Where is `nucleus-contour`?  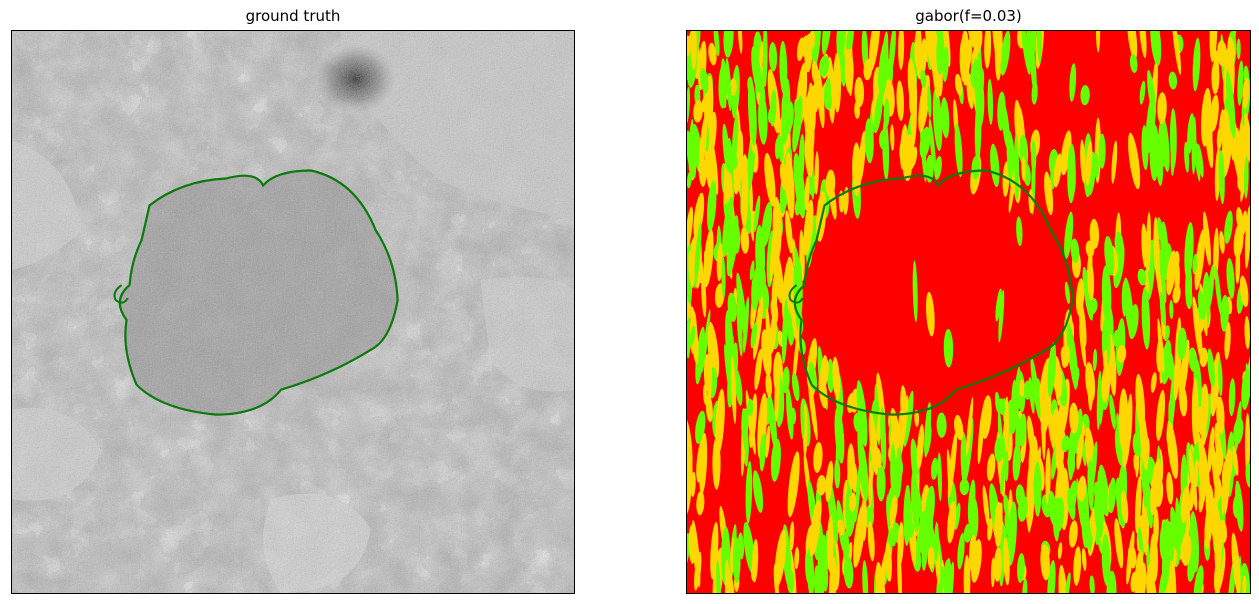 nucleus-contour is located at coordinates (933, 292).